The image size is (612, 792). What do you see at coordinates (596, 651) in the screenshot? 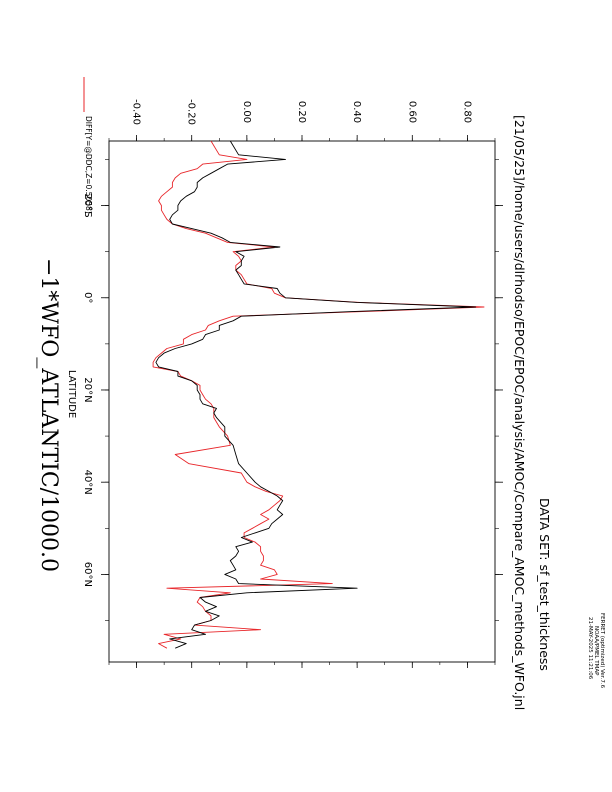
I see `noaa-pmel-text: NOAA/PMEL TMAP` at bounding box center [596, 651].